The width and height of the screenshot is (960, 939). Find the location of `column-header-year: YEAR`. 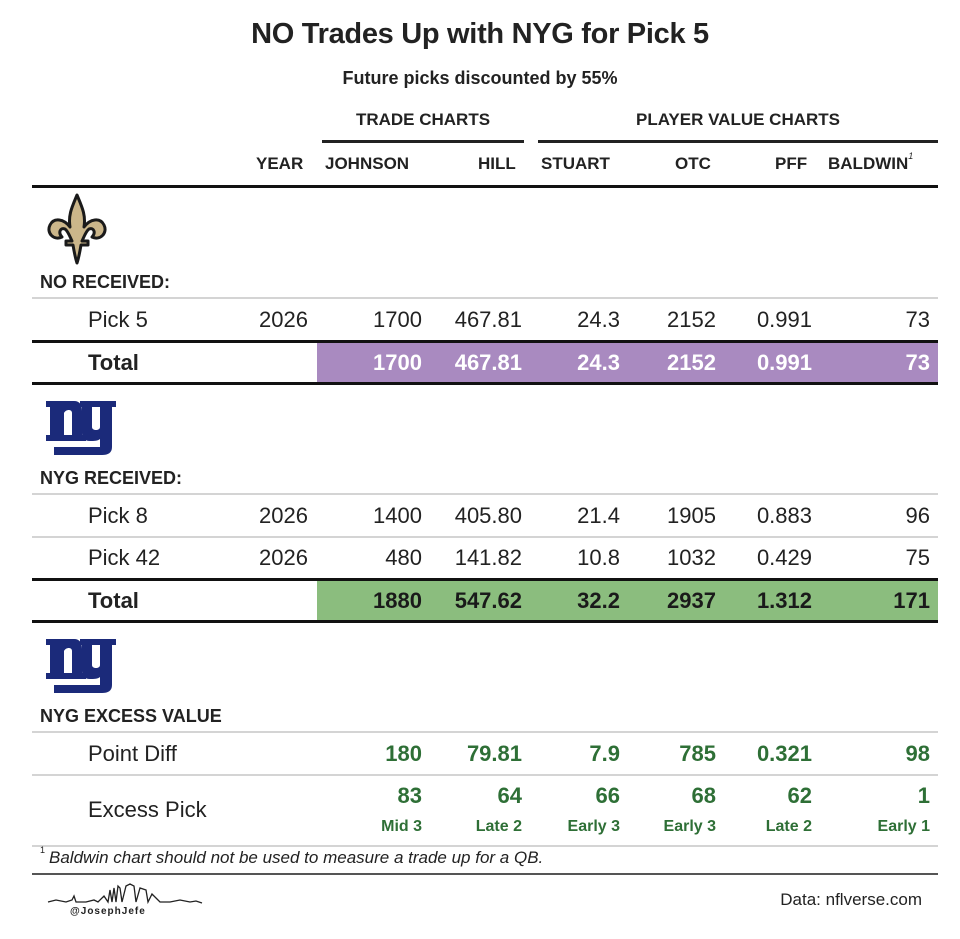

column-header-year: YEAR is located at coordinates (280, 163).